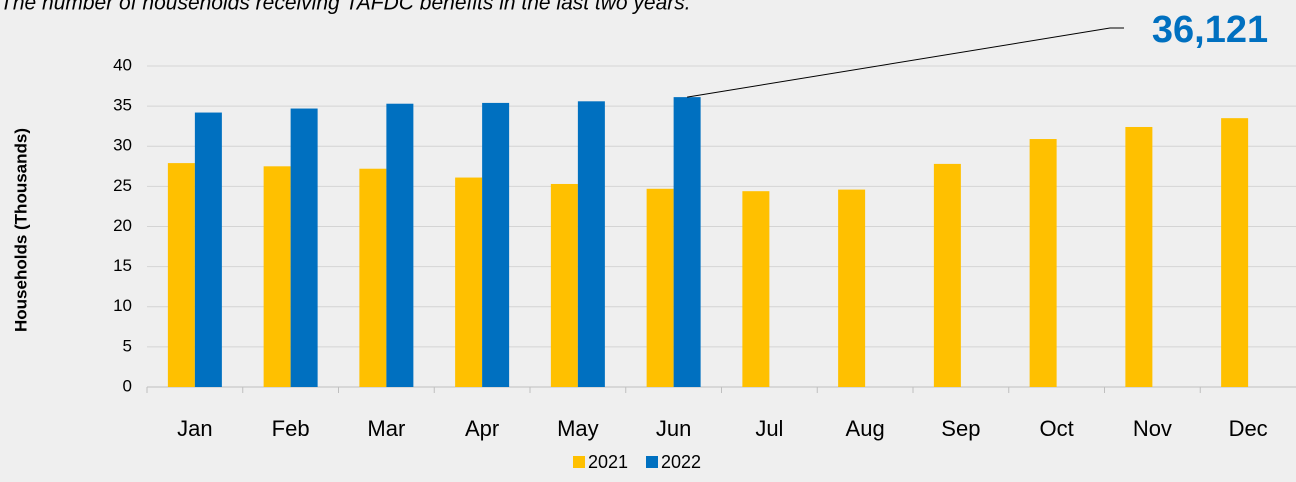 The image size is (1296, 482). Describe the element at coordinates (122, 64) in the screenshot. I see `y-tick-label: 40` at that location.